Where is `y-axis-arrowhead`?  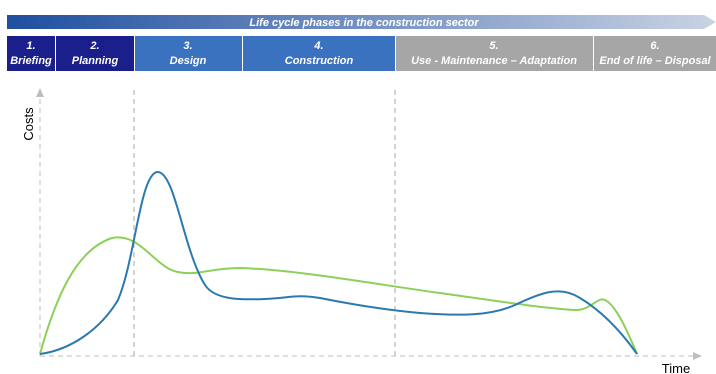
y-axis-arrowhead is located at coordinates (40, 92).